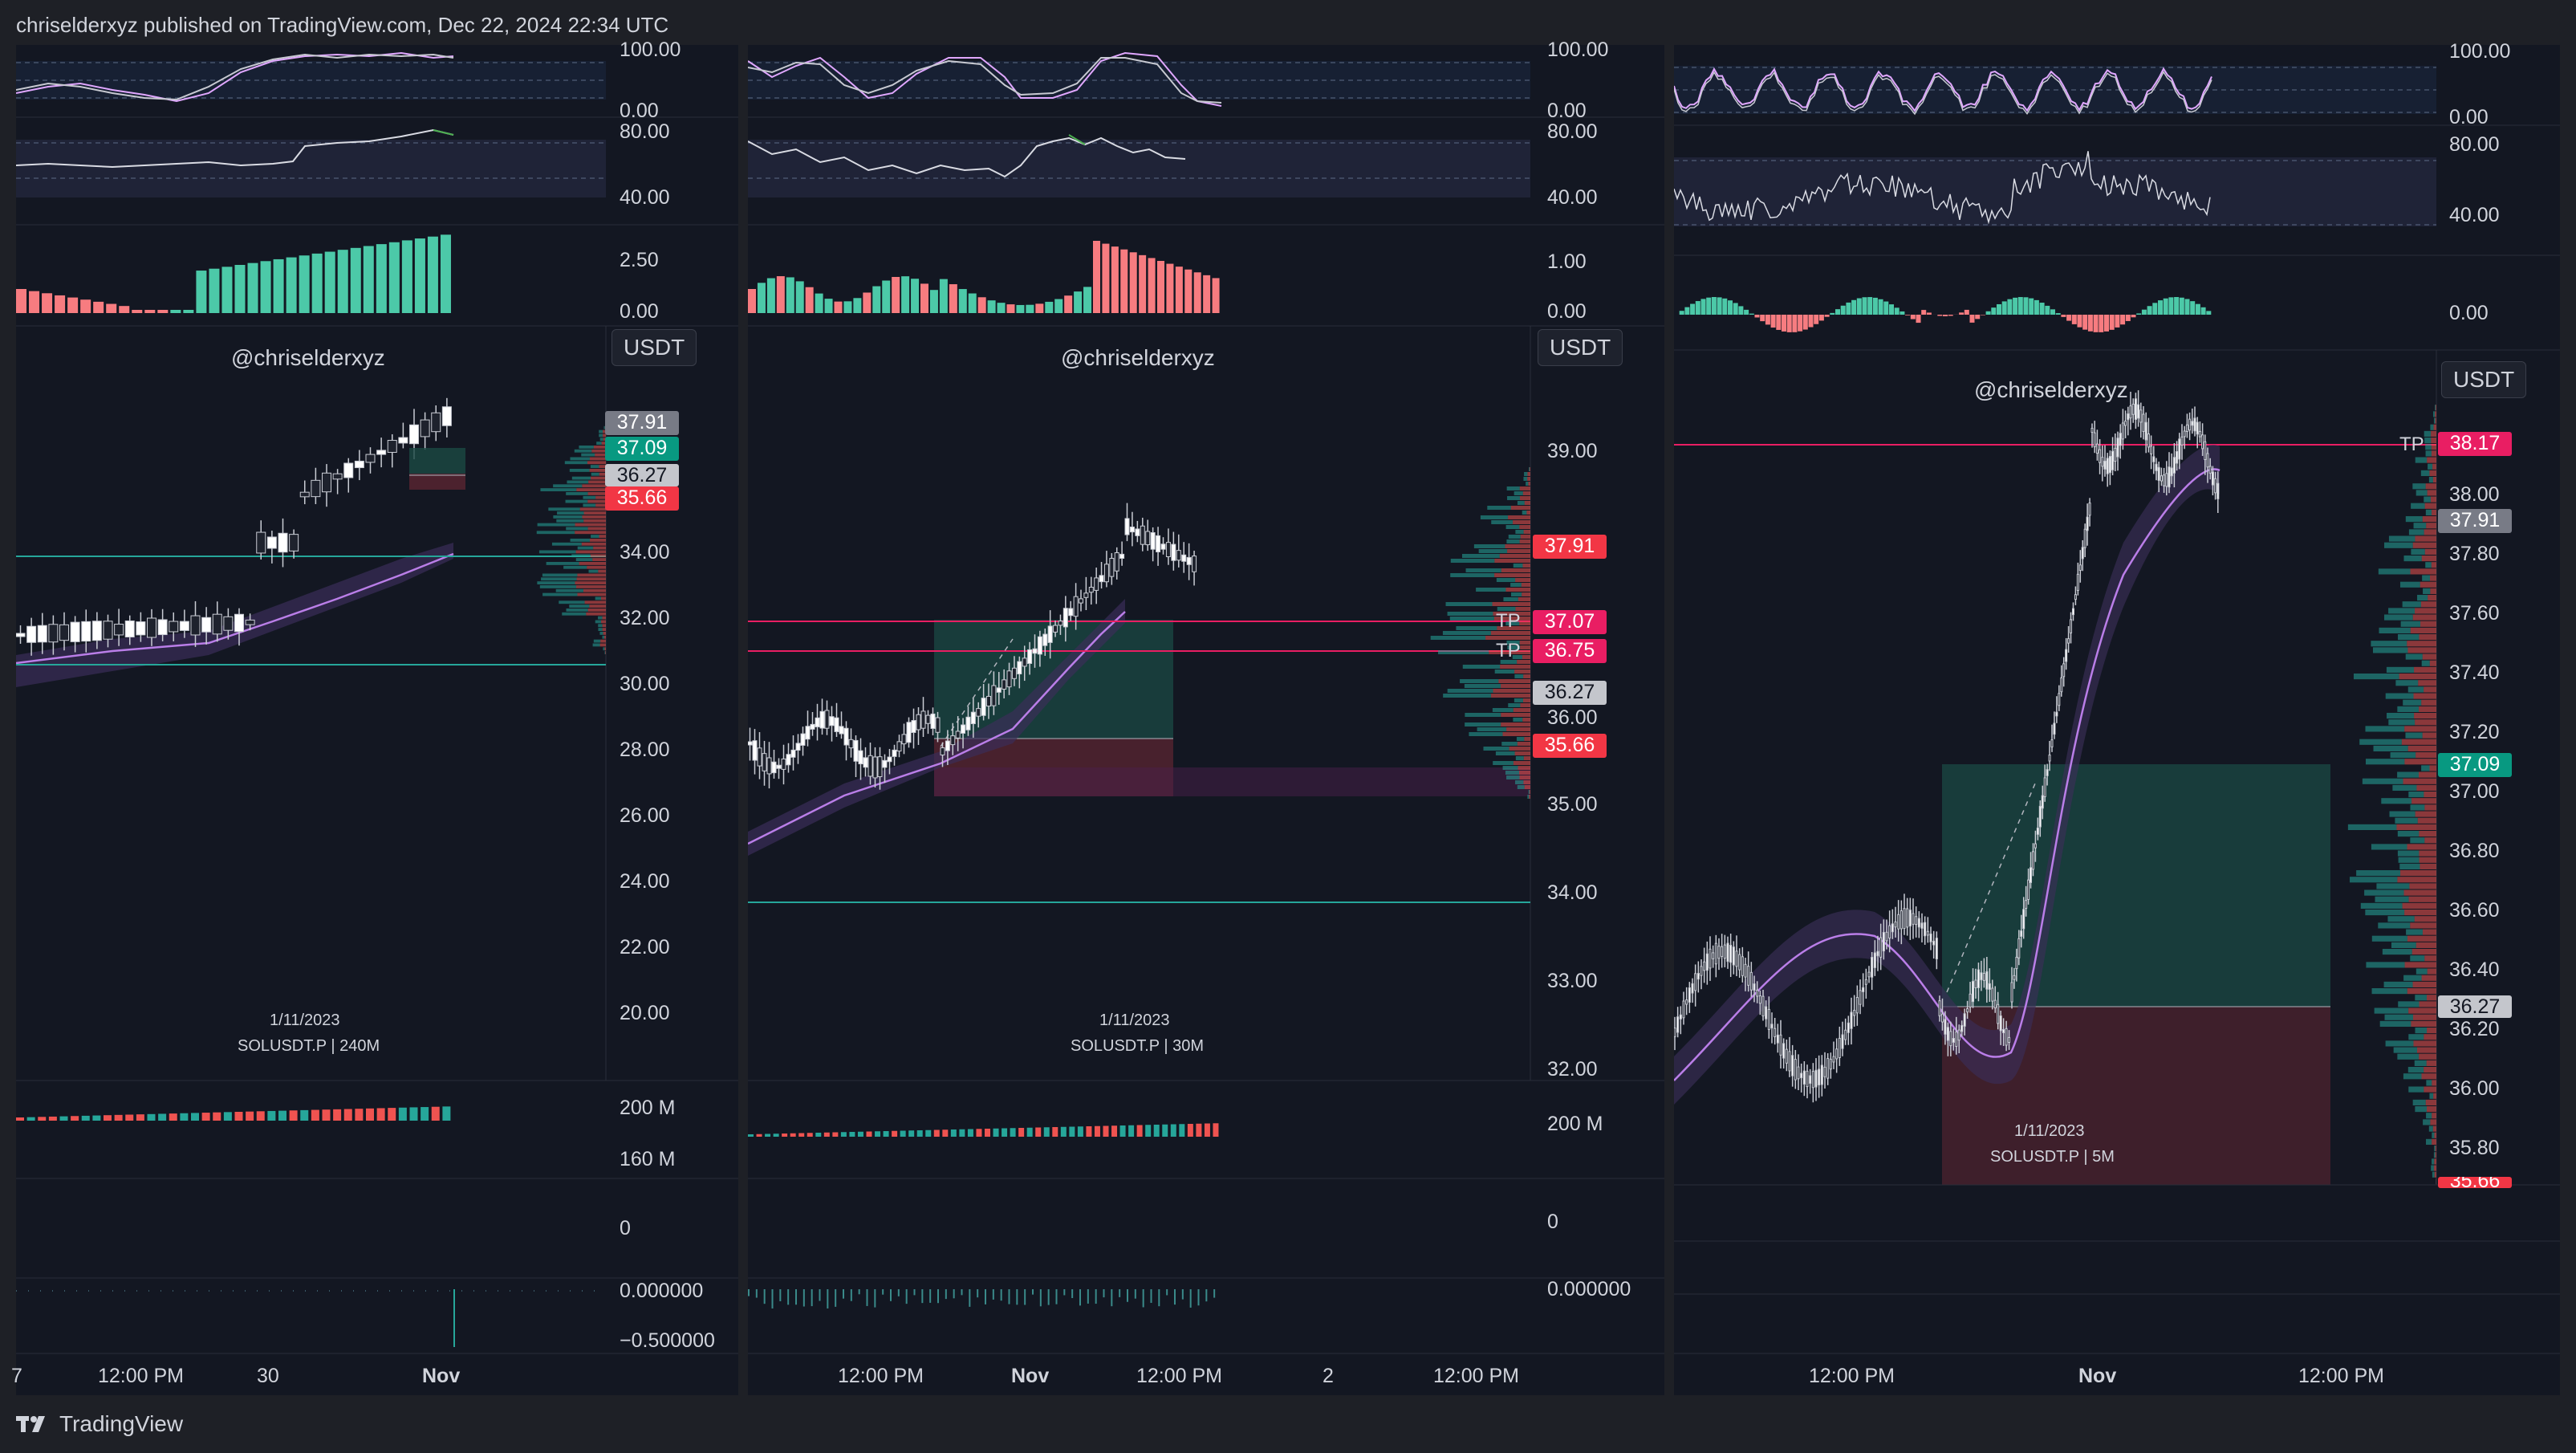 The image size is (2576, 1453). Describe the element at coordinates (1508, 650) in the screenshot. I see `tp-label: TP` at that location.